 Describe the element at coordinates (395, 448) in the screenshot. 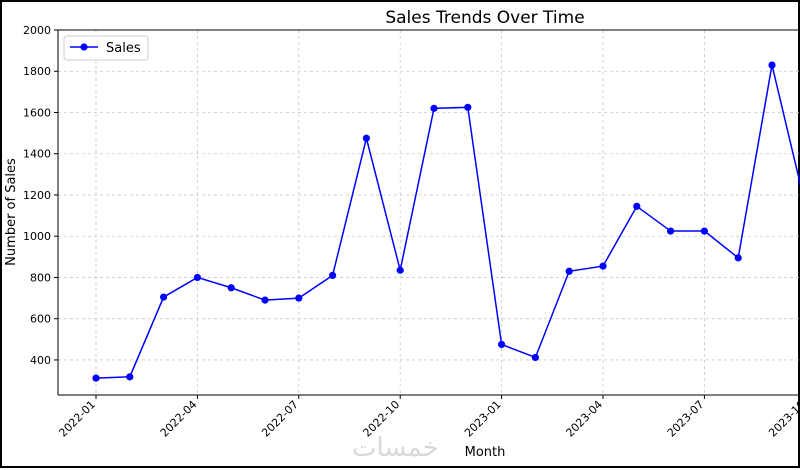

I see `watermark: خمسات` at that location.